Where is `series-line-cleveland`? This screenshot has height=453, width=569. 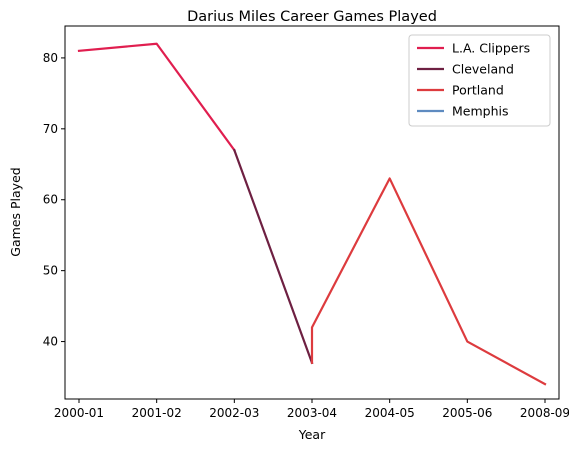
series-line-cleveland is located at coordinates (273, 256).